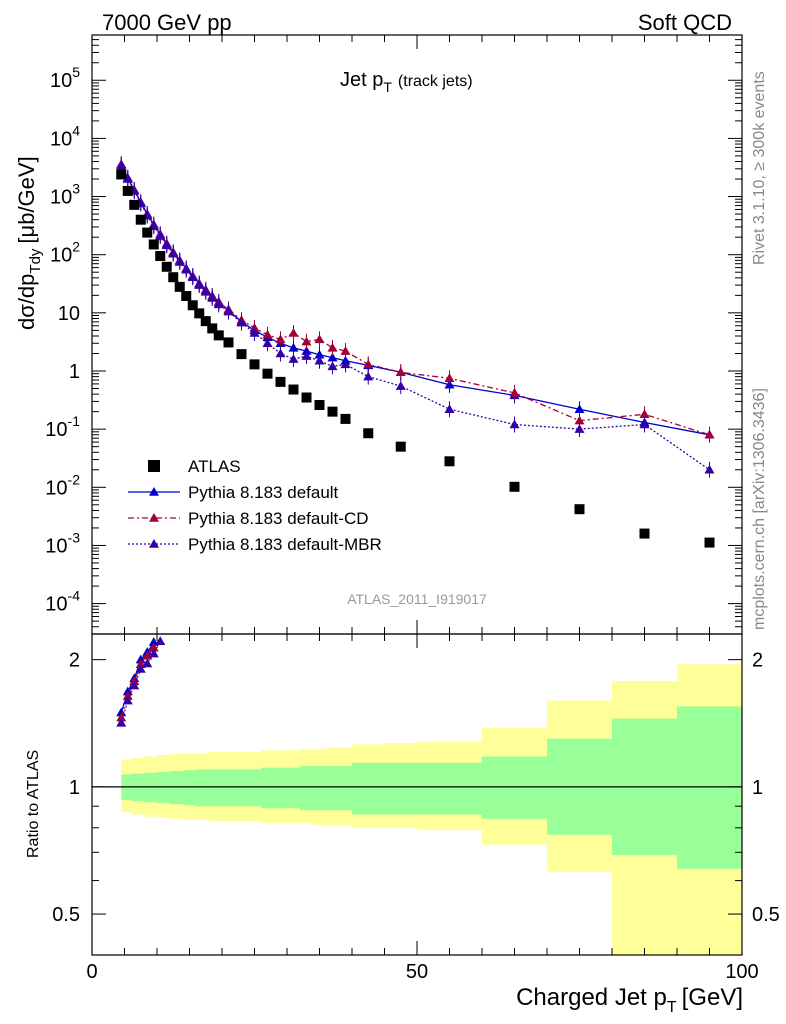 This screenshot has width=786, height=1024. What do you see at coordinates (167, 22) in the screenshot?
I see `header-left: 7000 GeV pp` at bounding box center [167, 22].